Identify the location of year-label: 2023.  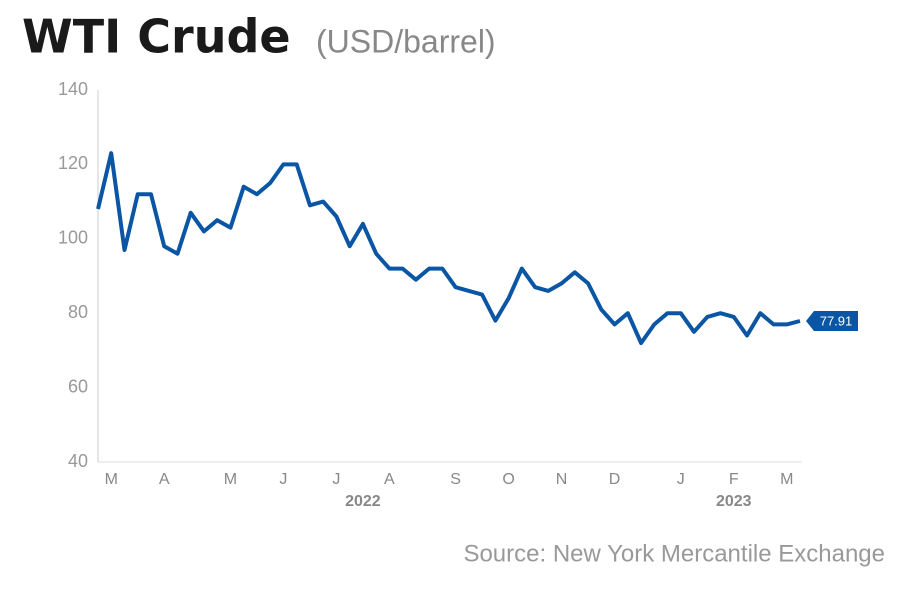
(734, 501).